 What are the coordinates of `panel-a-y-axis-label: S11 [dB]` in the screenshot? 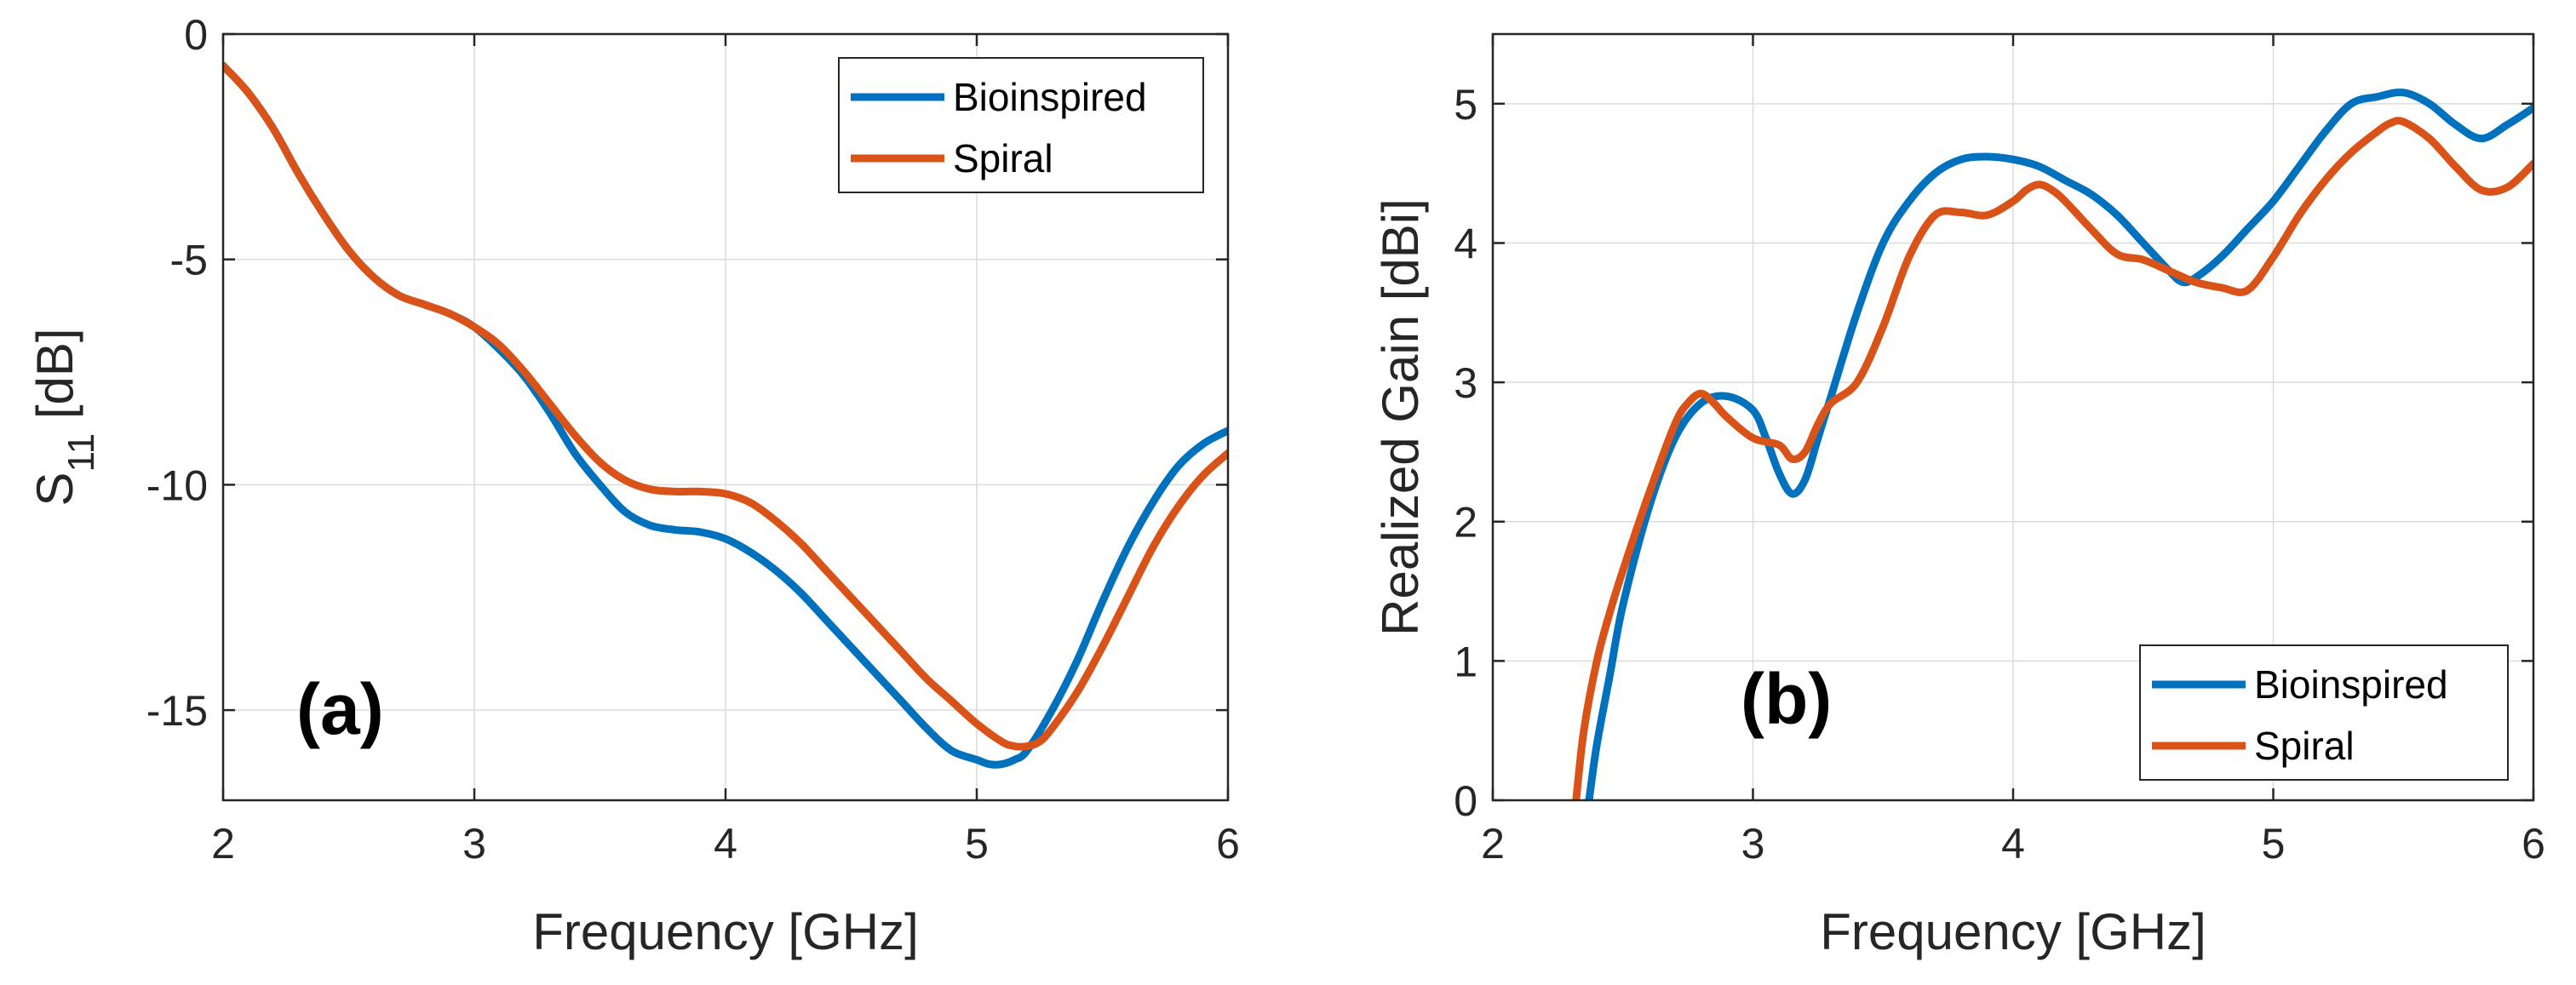 It's located at (64, 417).